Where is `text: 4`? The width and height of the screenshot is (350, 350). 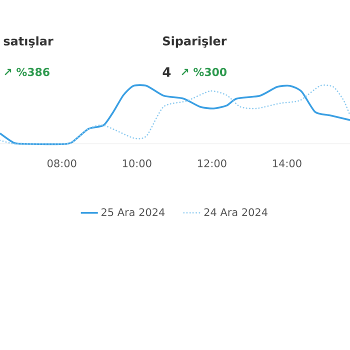 text: 4 is located at coordinates (166, 72).